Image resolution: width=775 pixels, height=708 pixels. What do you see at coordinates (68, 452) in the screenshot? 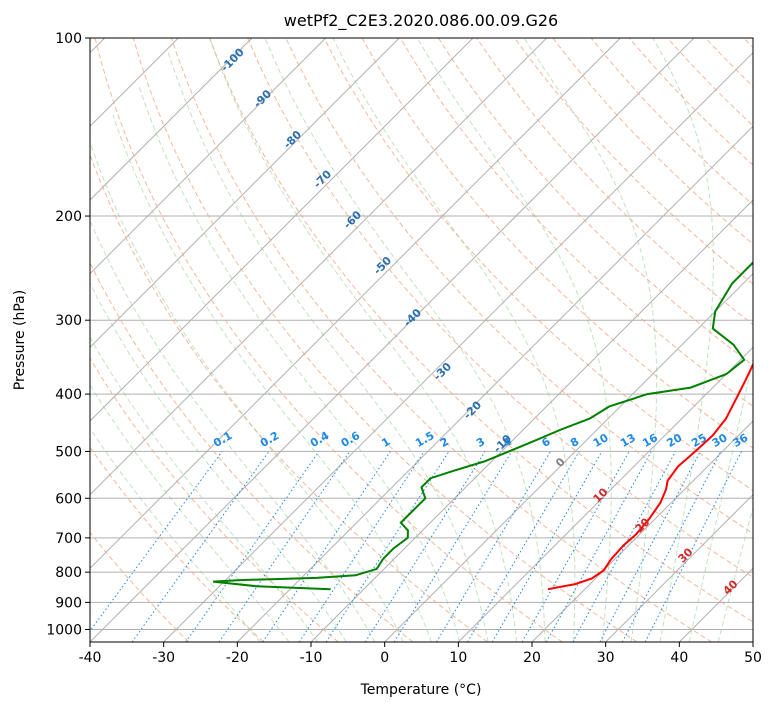
I see `y-tick-label: 500` at bounding box center [68, 452].